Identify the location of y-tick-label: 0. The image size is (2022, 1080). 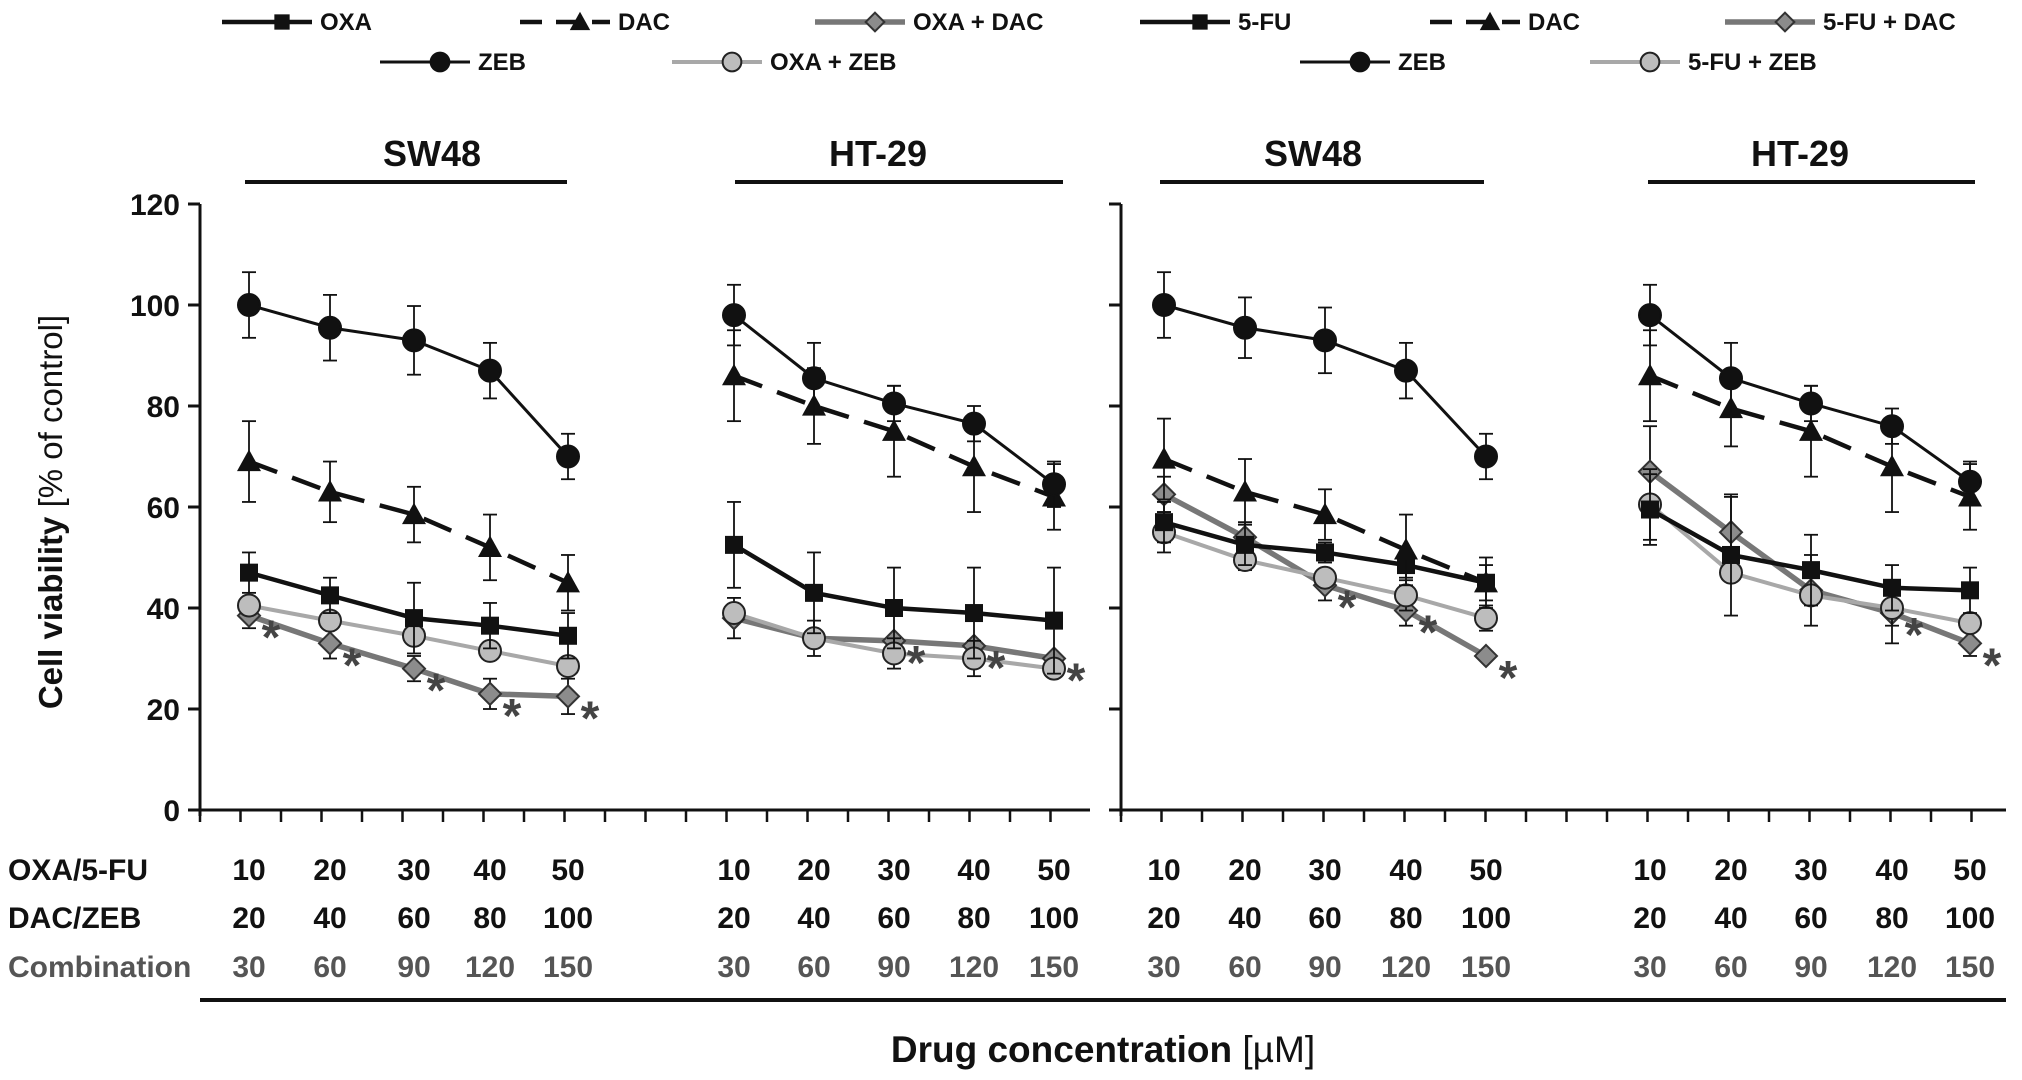
(171, 811).